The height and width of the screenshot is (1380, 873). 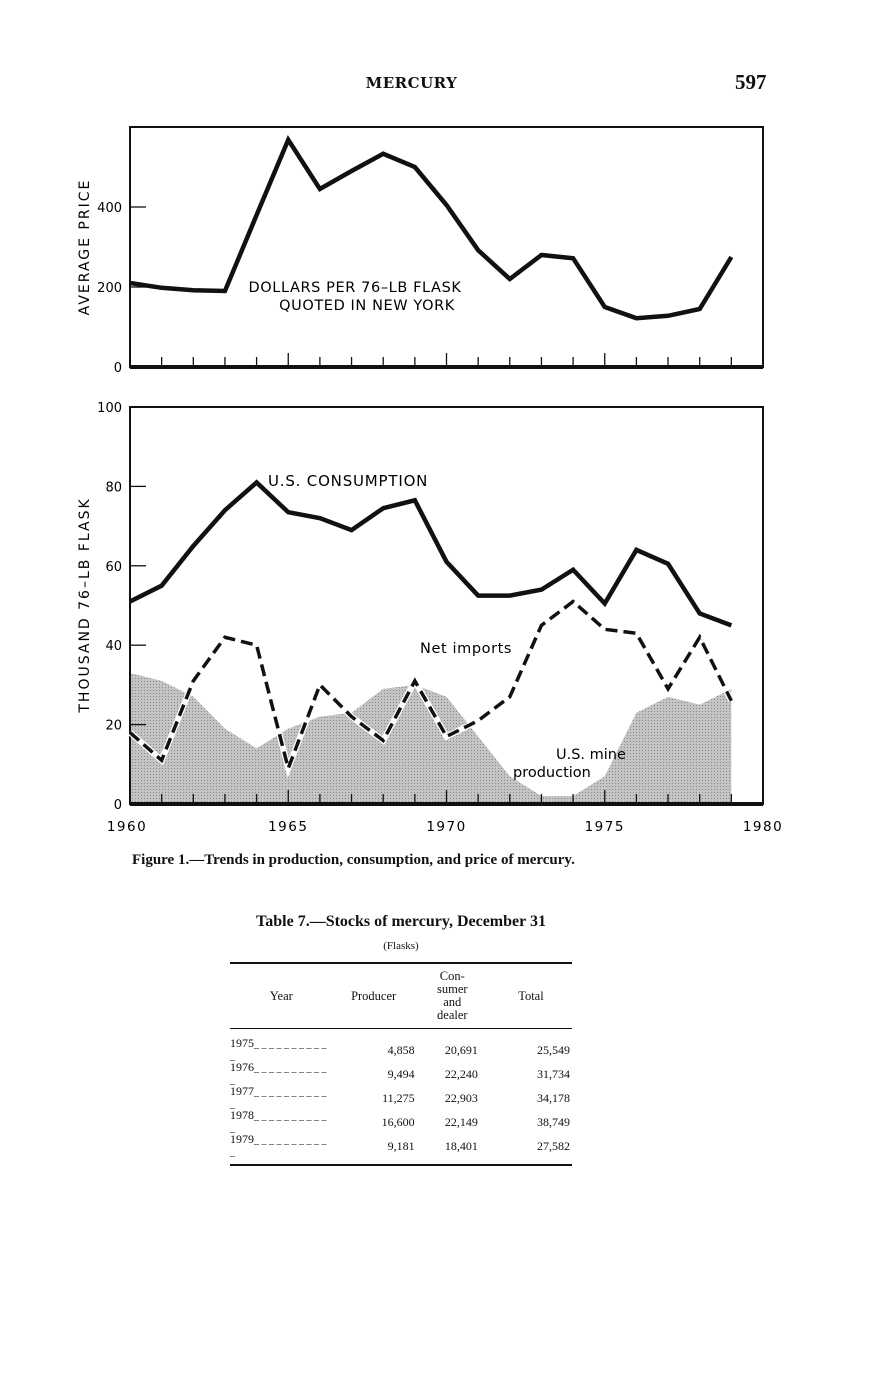 What do you see at coordinates (348, 481) in the screenshot?
I see `consumption-label: U.S. CONSUMPTION` at bounding box center [348, 481].